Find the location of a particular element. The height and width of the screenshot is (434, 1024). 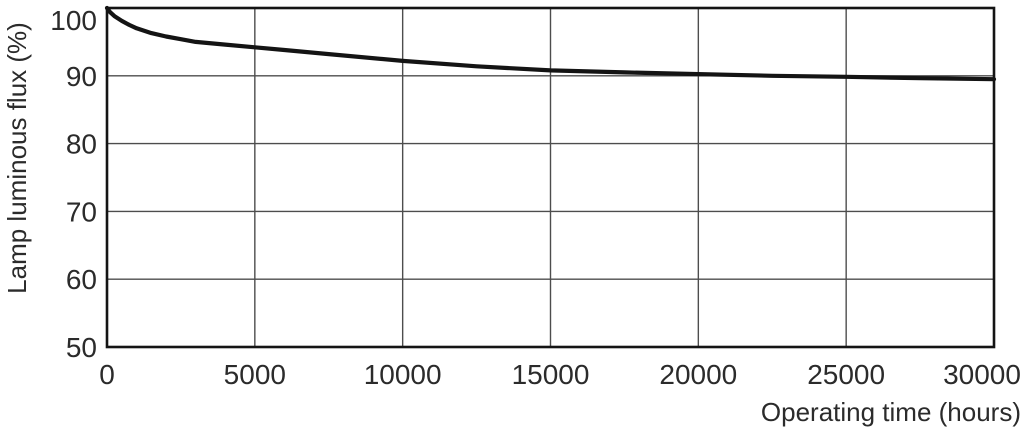

y-tick-label: 100 is located at coordinates (73, 20).